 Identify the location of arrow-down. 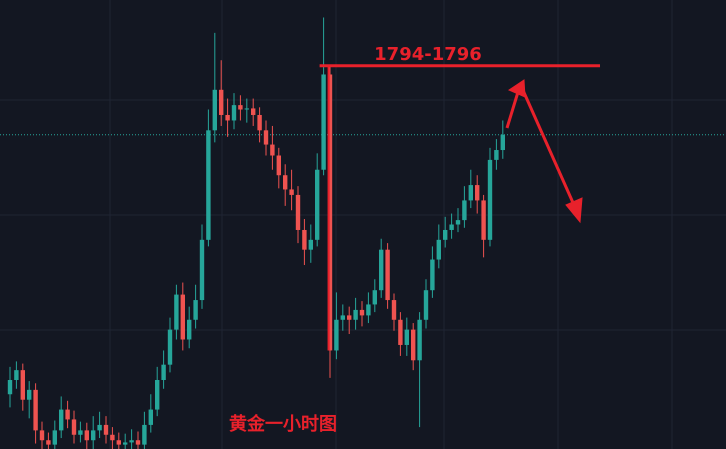
(548, 146).